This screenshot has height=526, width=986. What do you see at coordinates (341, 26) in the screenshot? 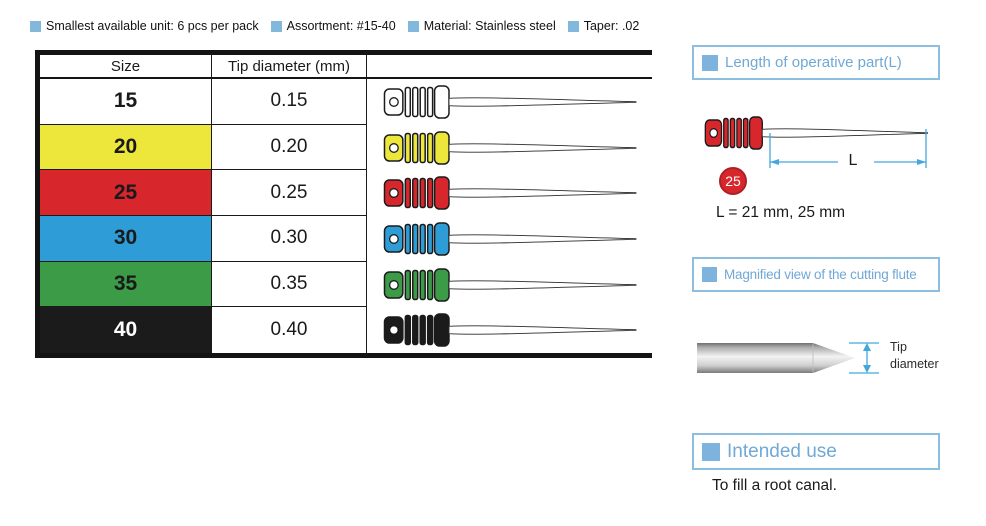
I see `legend-label: Assortment: #15-40` at bounding box center [341, 26].